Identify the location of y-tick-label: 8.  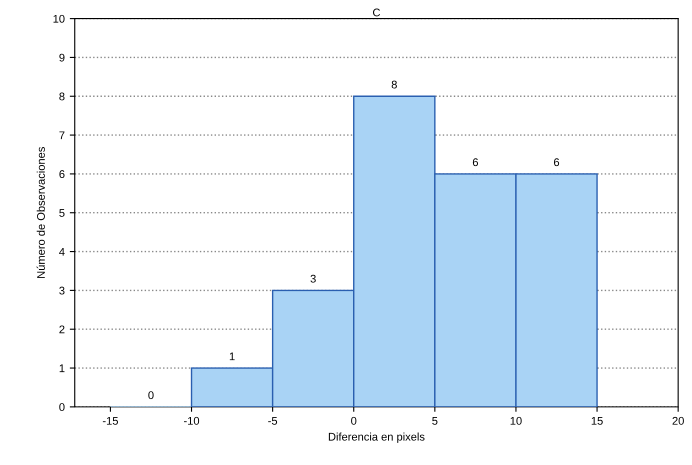
(62, 96).